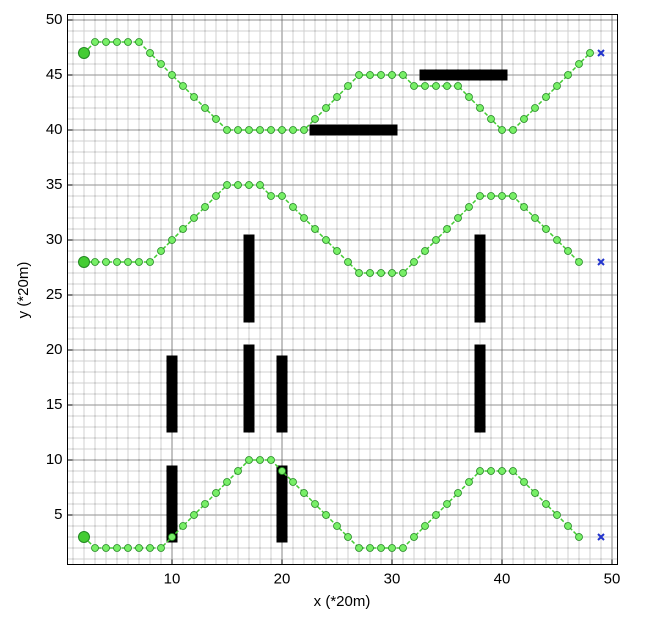 Image resolution: width=670 pixels, height=618 pixels. Describe the element at coordinates (601, 53) in the screenshot. I see `goal-point` at that location.